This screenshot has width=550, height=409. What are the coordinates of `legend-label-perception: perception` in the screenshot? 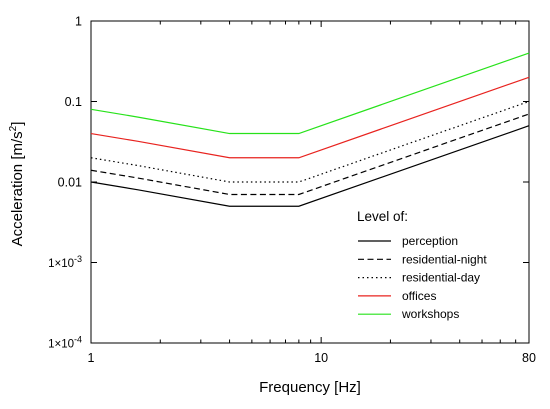 It's located at (430, 241).